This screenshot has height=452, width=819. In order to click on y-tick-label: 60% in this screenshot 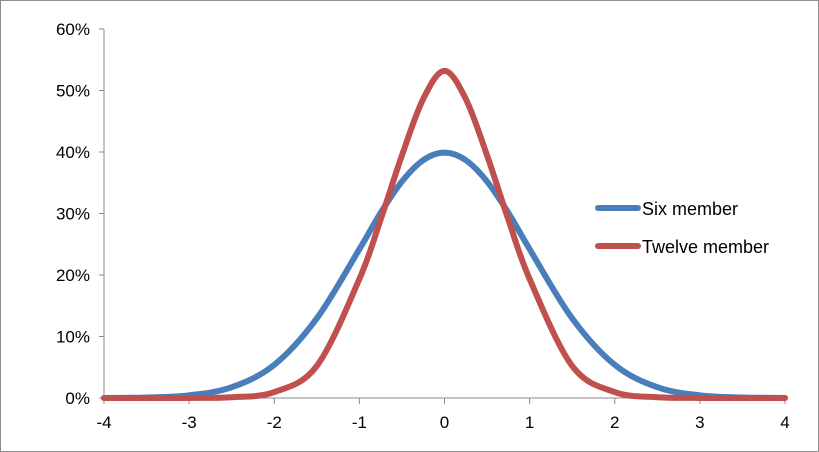, I will do `click(73, 29)`.